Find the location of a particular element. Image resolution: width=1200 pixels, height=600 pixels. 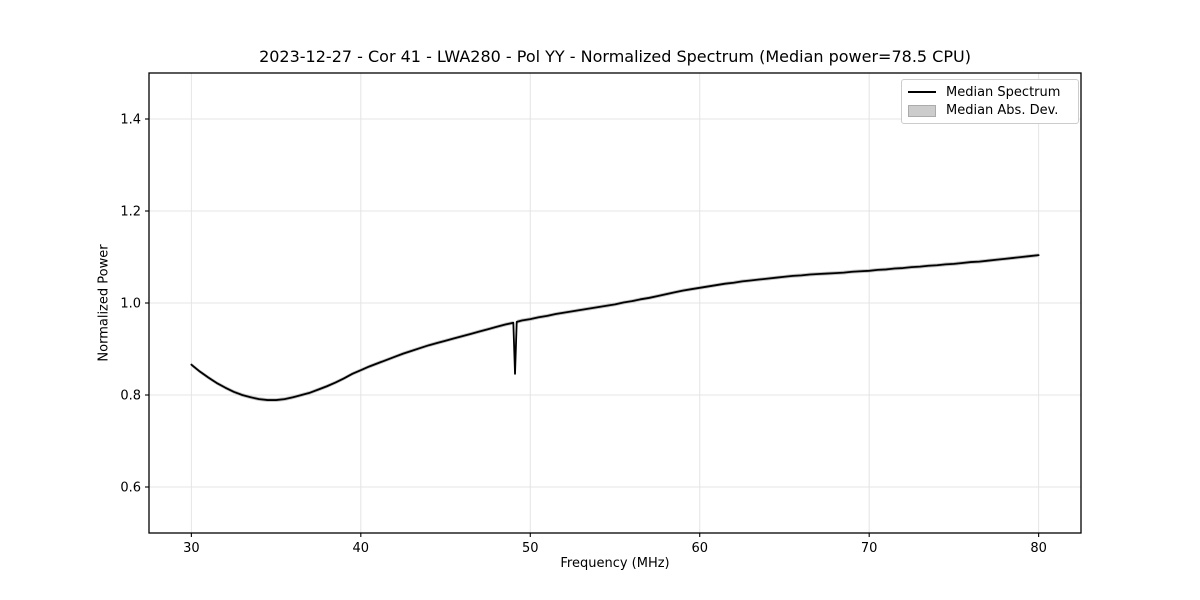

x-axis-label: Frequency (MHz) is located at coordinates (615, 563).